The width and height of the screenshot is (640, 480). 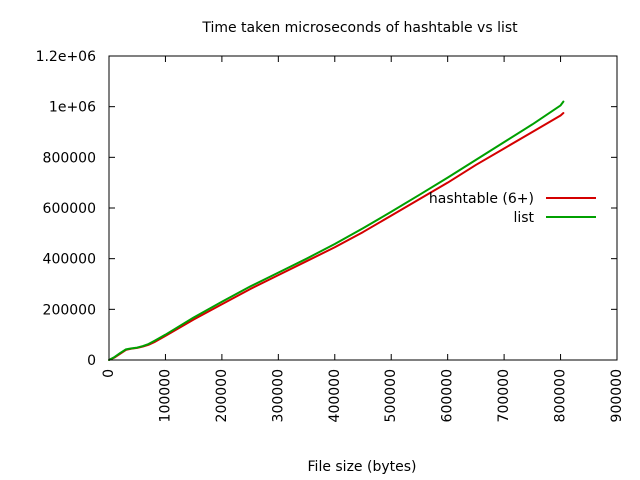 What do you see at coordinates (561, 395) in the screenshot?
I see `x-tick-label: 800000` at bounding box center [561, 395].